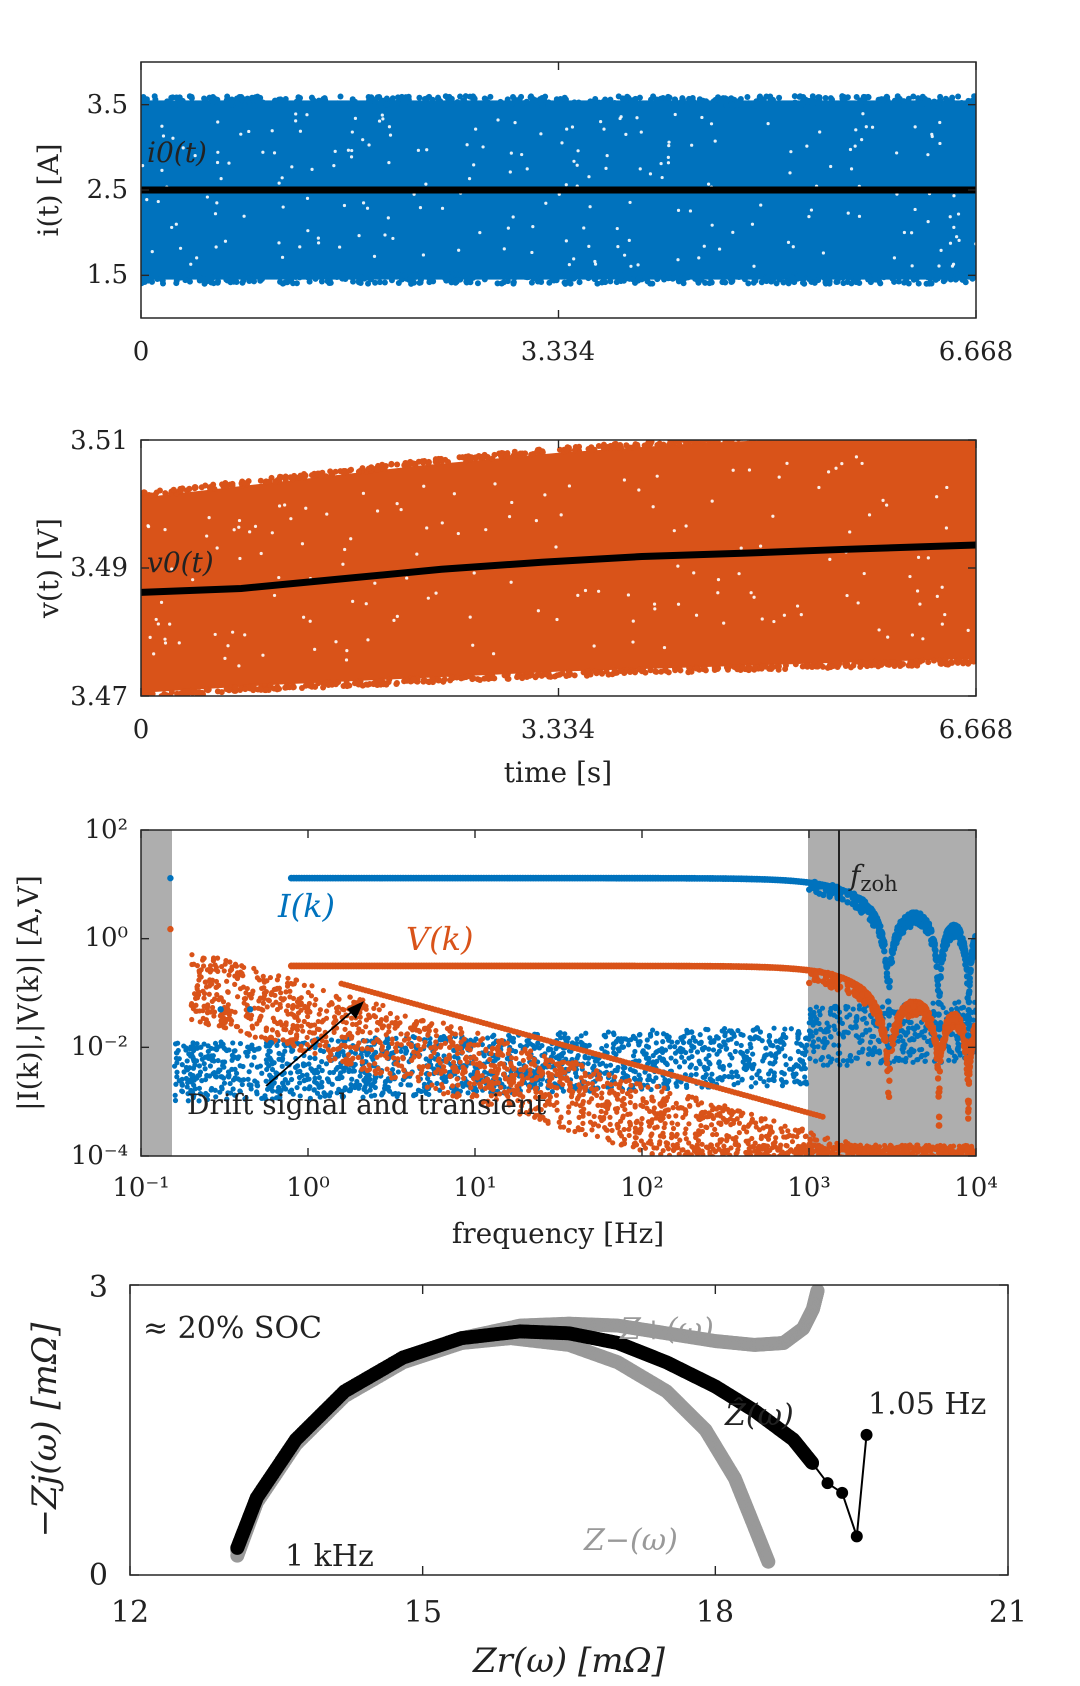 The width and height of the screenshot is (1080, 1686). I want to click on voltage-band-fill, so click(558, 566).